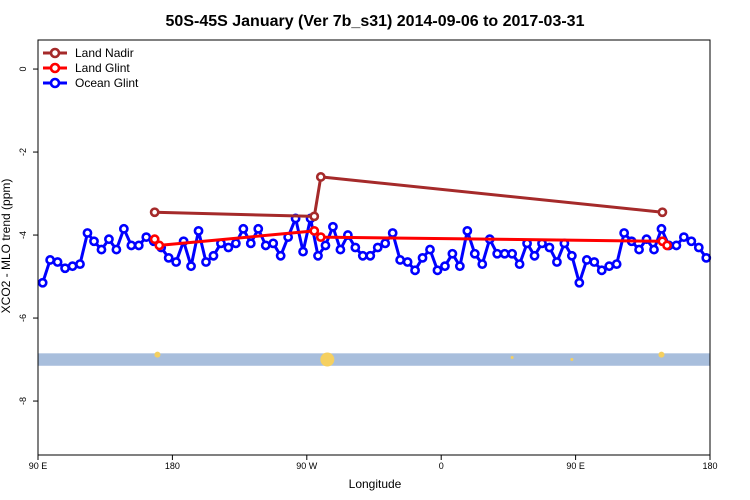 This screenshot has height=500, width=750. I want to click on x-axis-label: Longitude, so click(375, 484).